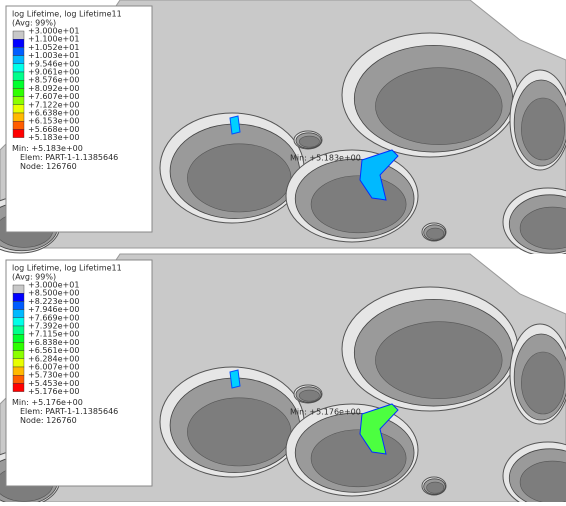 This screenshot has height=506, width=566. Describe the element at coordinates (53, 342) in the screenshot. I see `legend-level: +6.838e+00` at that location.